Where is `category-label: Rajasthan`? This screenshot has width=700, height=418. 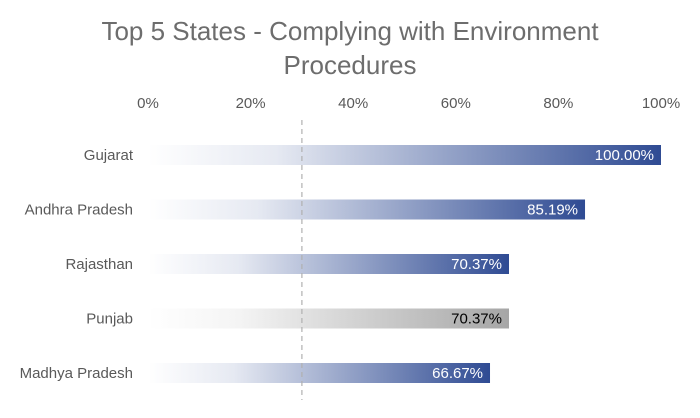 category-label: Rajasthan is located at coordinates (99, 264).